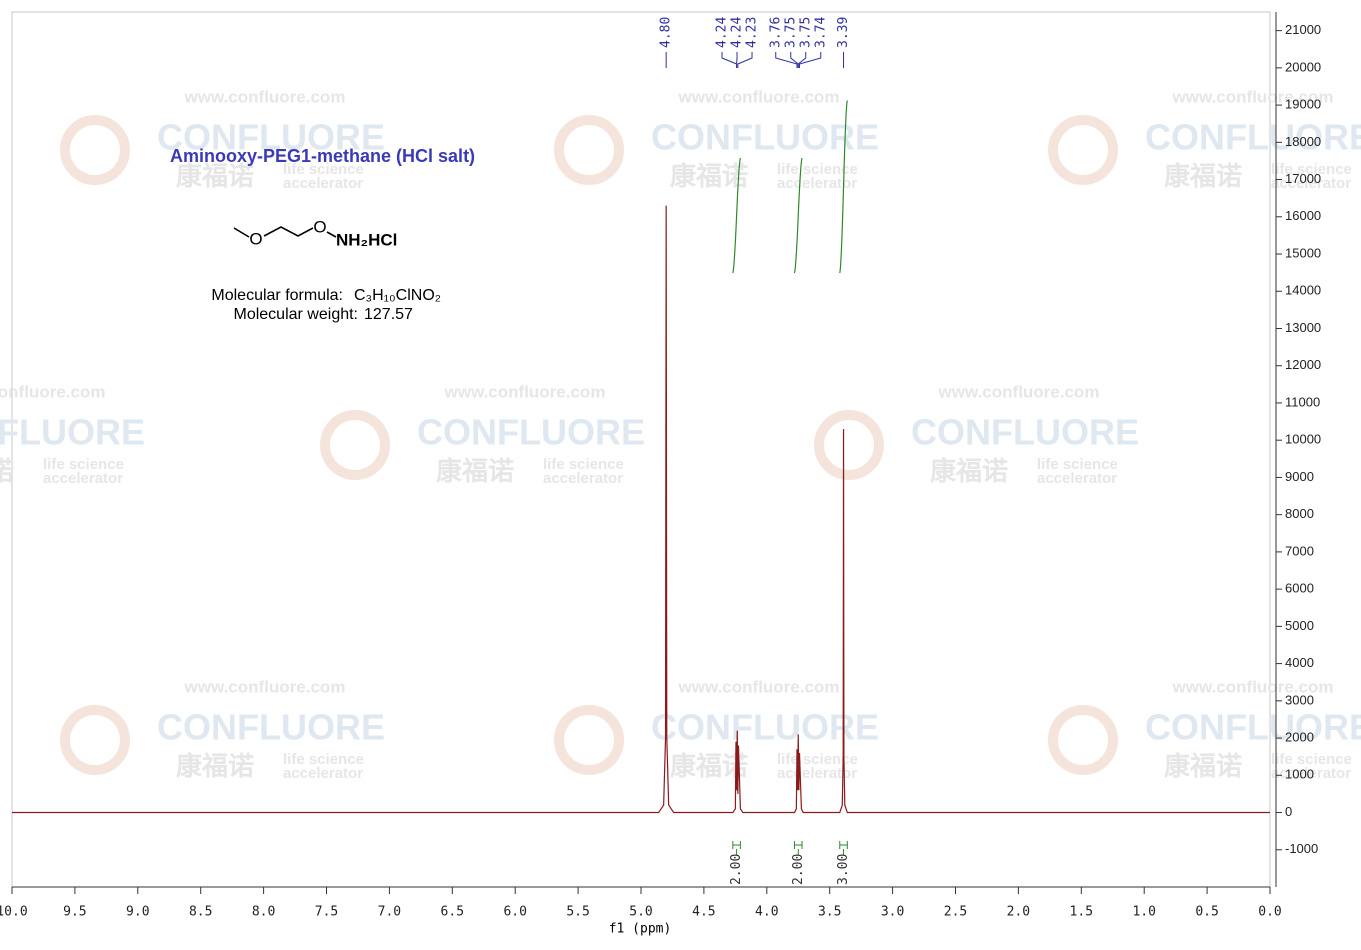  I want to click on y-tick-label: 9000, so click(1299, 476).